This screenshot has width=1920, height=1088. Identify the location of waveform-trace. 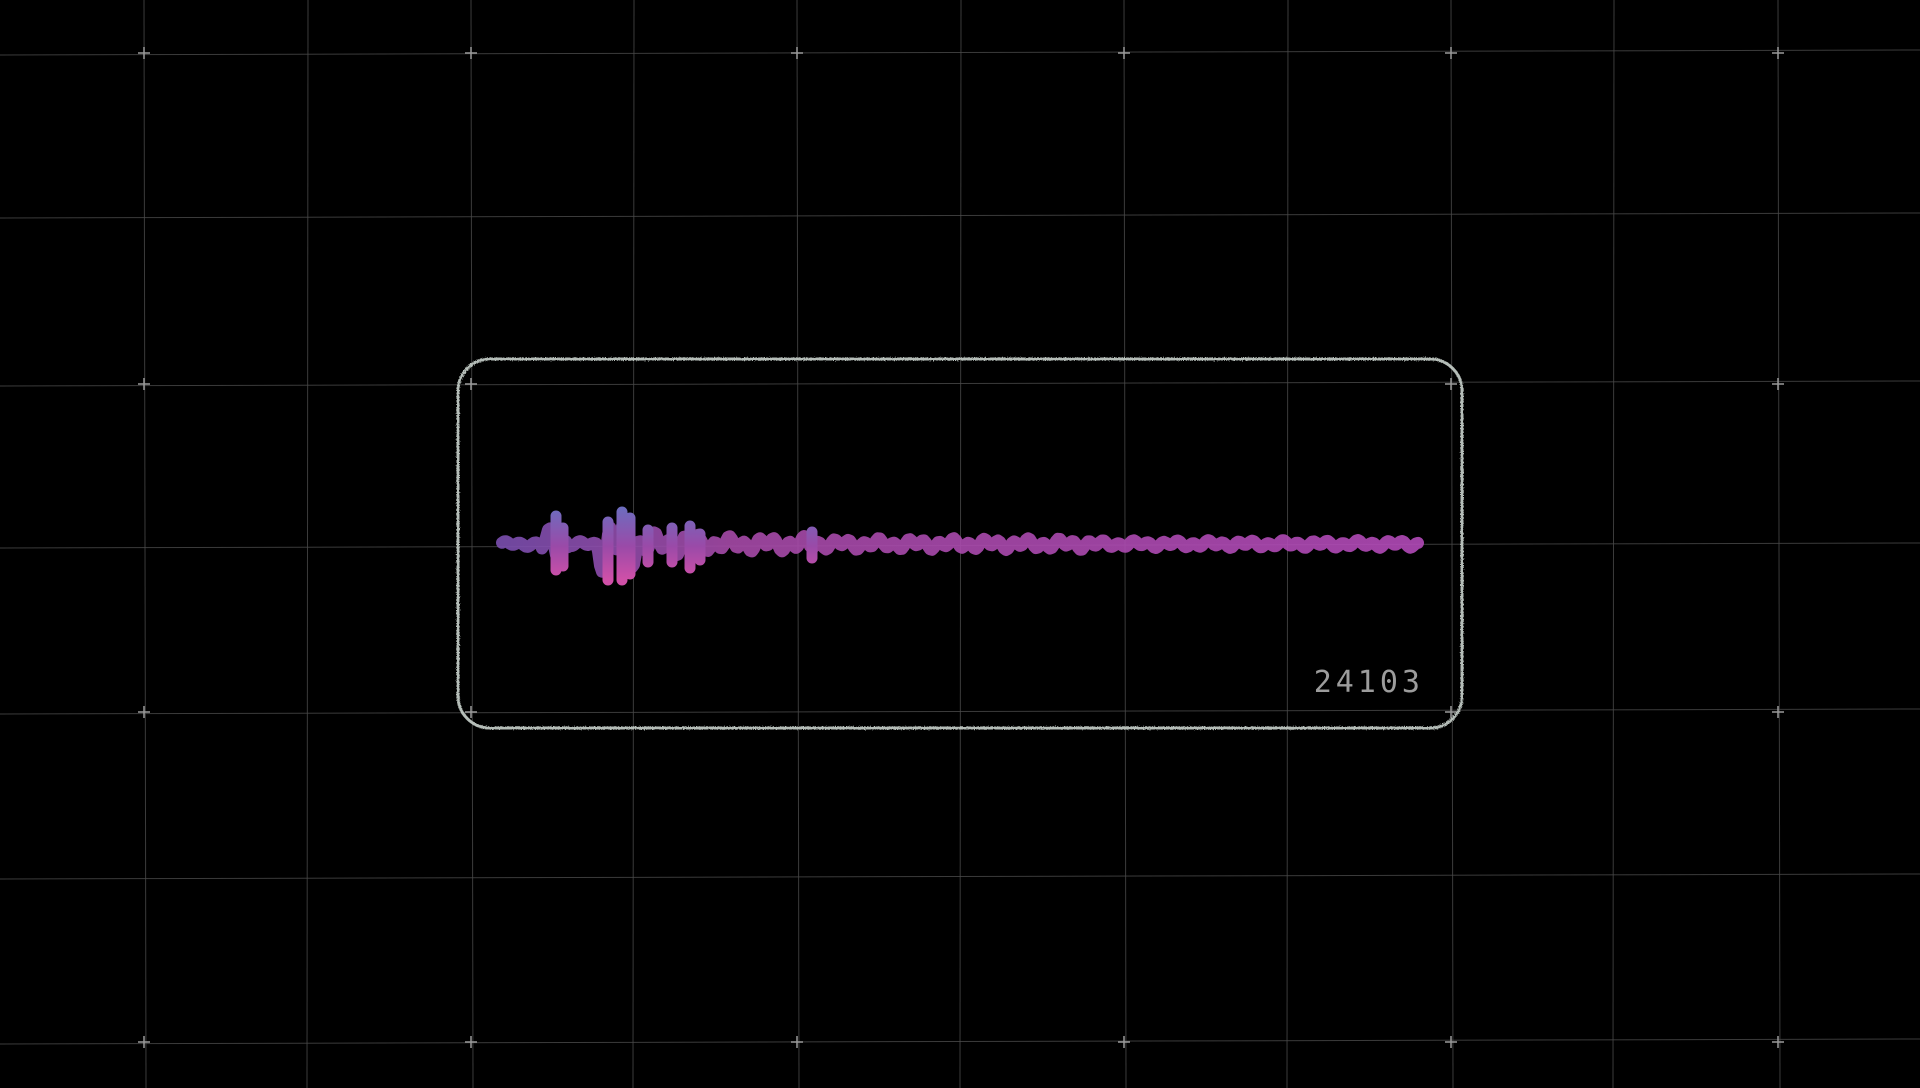
(960, 546).